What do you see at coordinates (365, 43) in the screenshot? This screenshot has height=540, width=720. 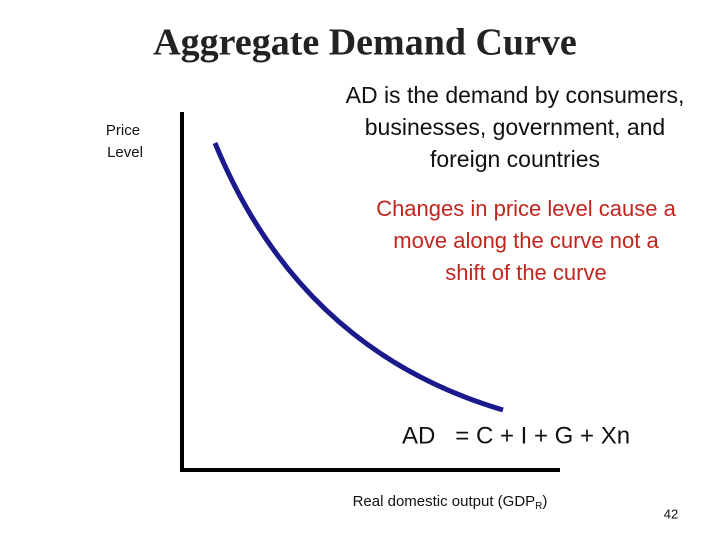 I see `slide-title: Aggregate Demand Curve` at bounding box center [365, 43].